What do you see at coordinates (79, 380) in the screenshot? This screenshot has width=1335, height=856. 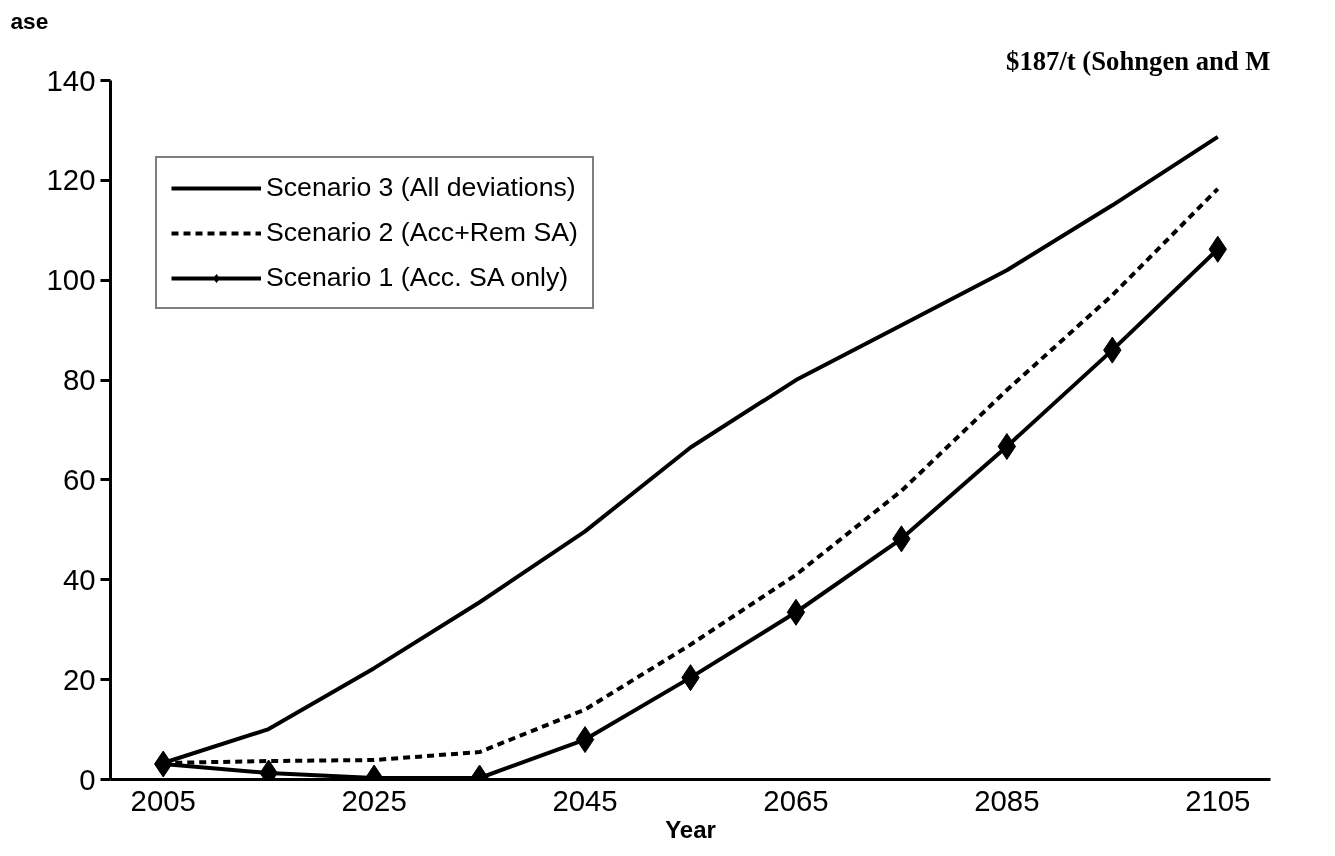 I see `y-tick-label: 80` at bounding box center [79, 380].